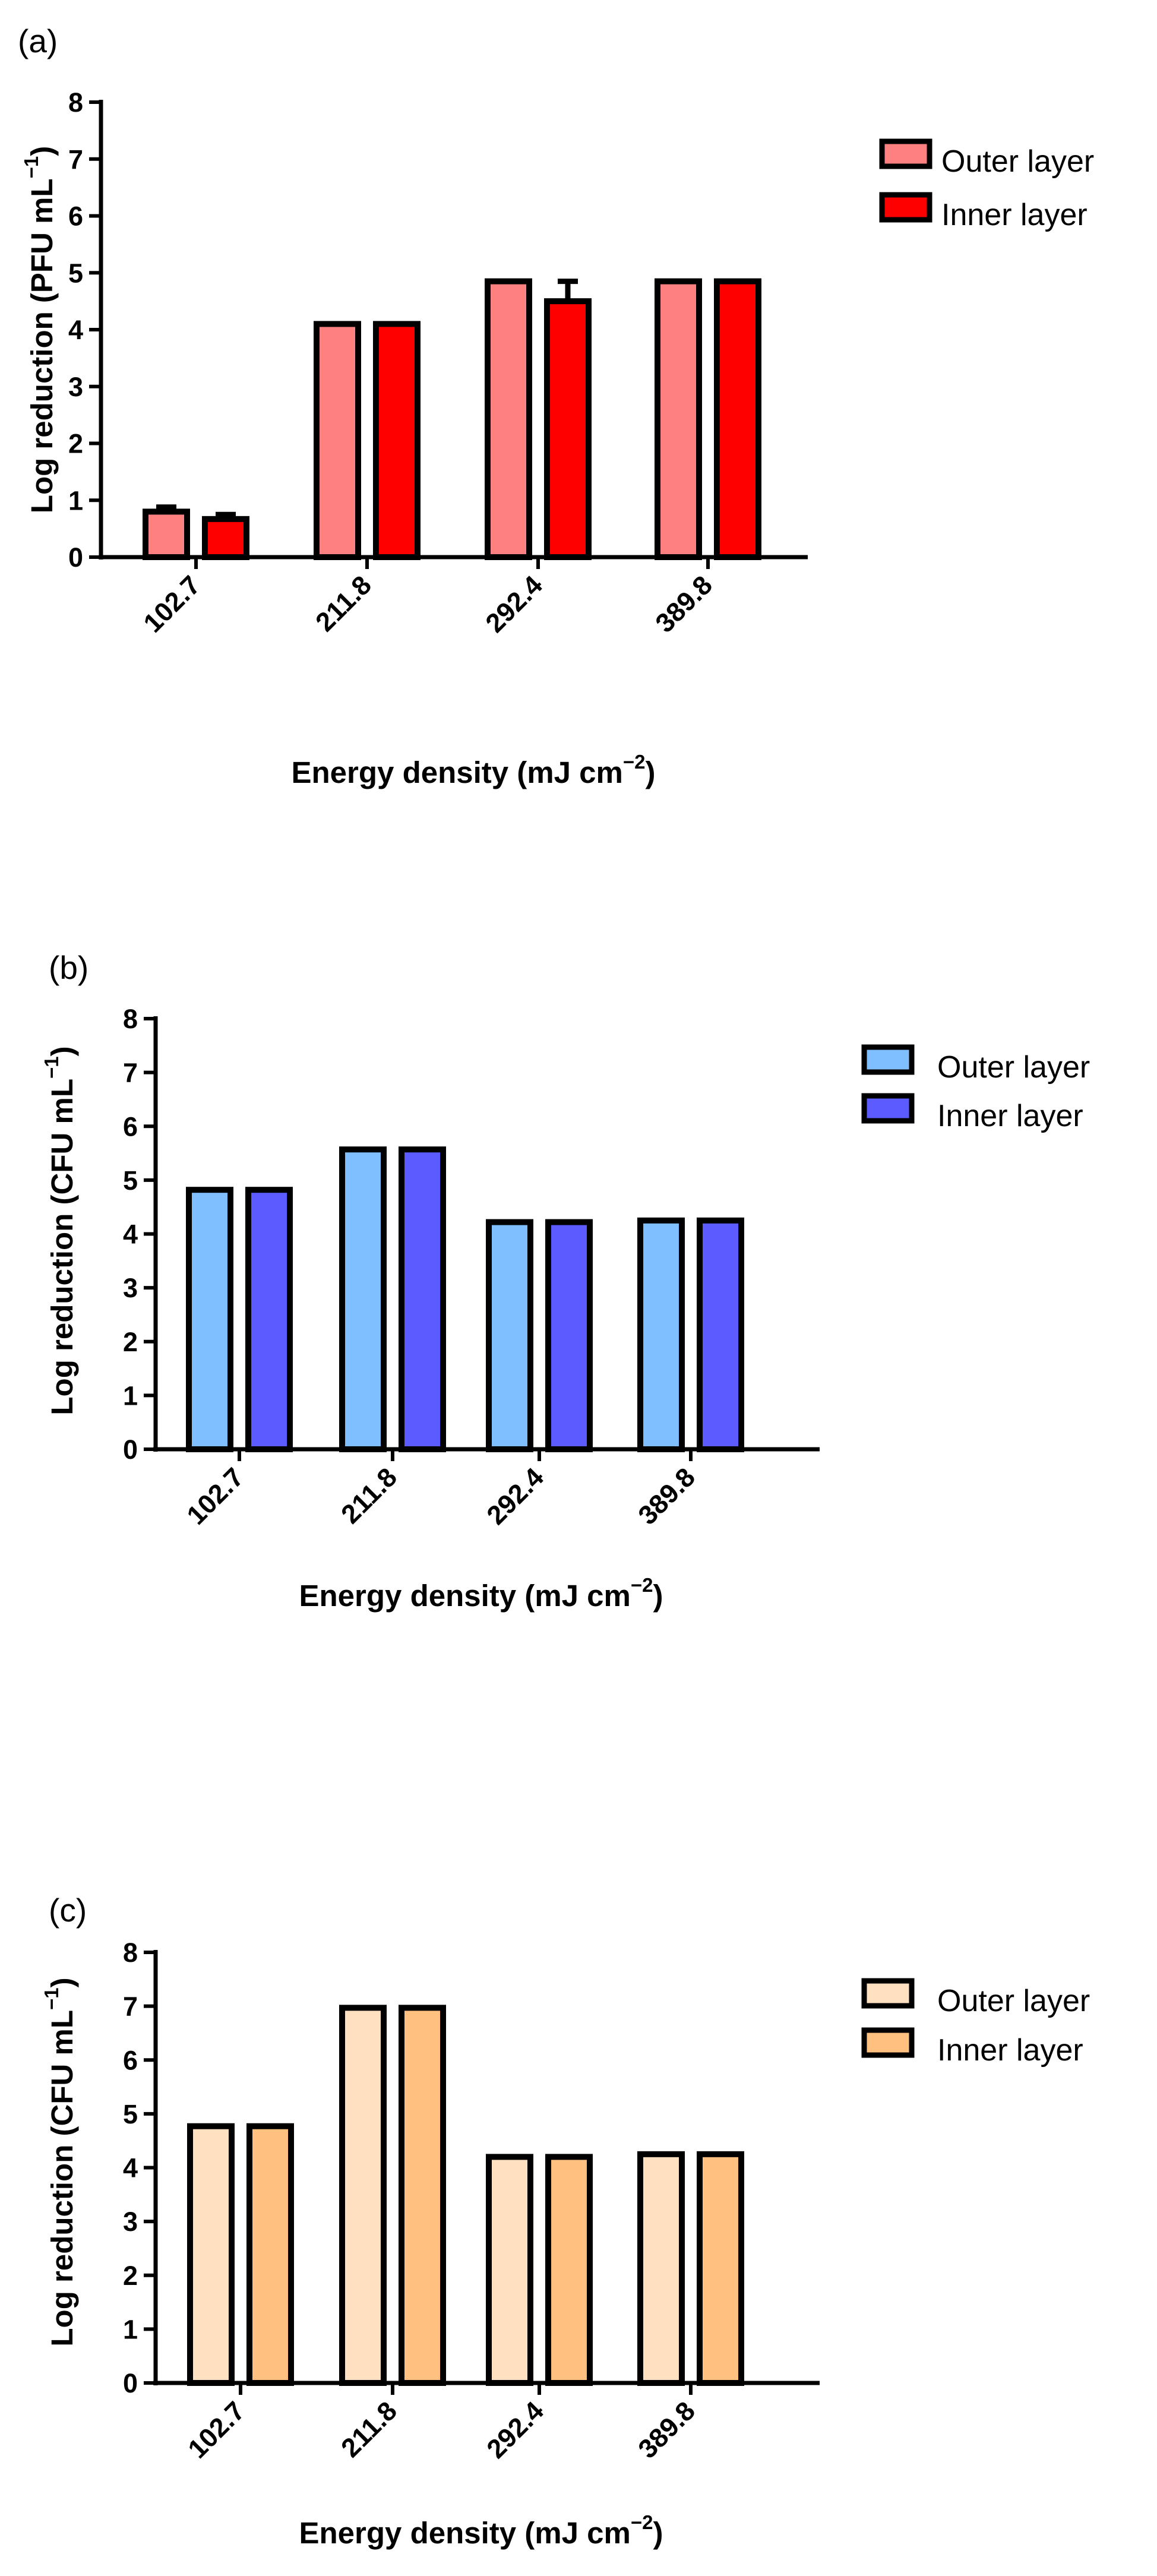  I want to click on y-axis-title: Log reduction (CFU mL−1), so click(60, 1230).